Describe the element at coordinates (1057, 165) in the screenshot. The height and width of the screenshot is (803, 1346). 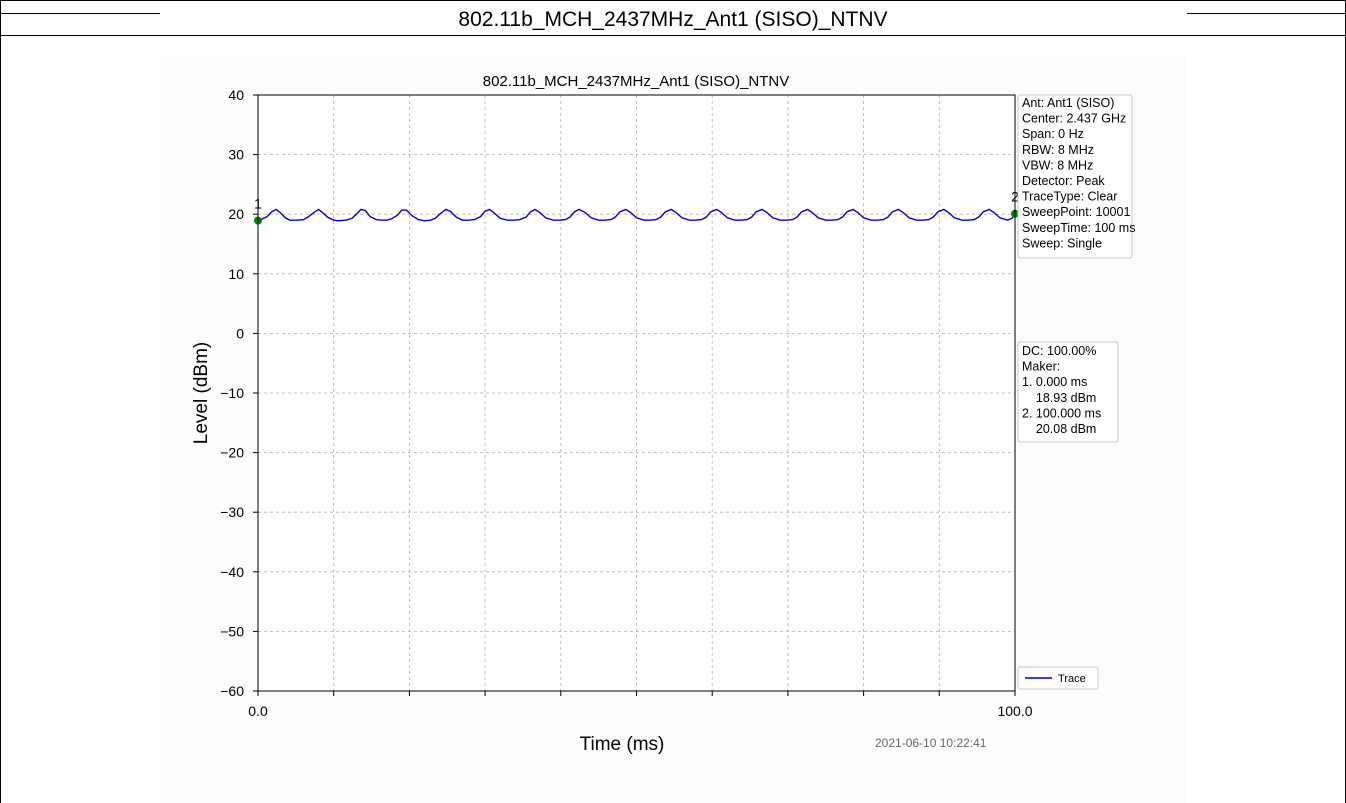
I see `info-line: VBW: 8 MHz` at that location.